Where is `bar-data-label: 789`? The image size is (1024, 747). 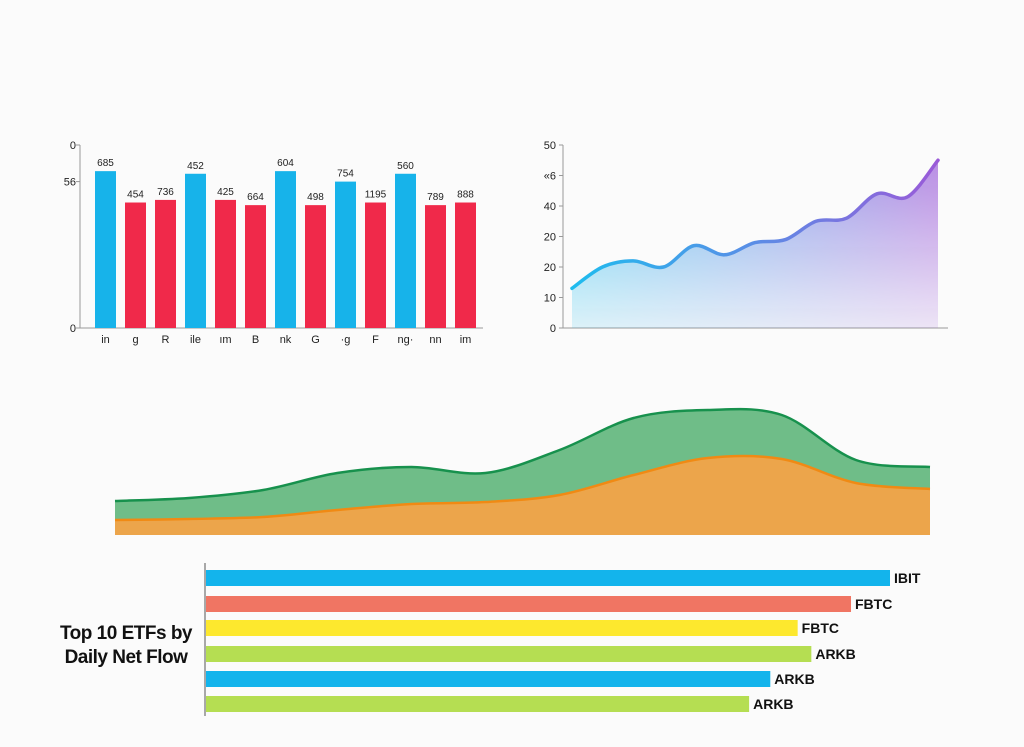 bar-data-label: 789 is located at coordinates (435, 197).